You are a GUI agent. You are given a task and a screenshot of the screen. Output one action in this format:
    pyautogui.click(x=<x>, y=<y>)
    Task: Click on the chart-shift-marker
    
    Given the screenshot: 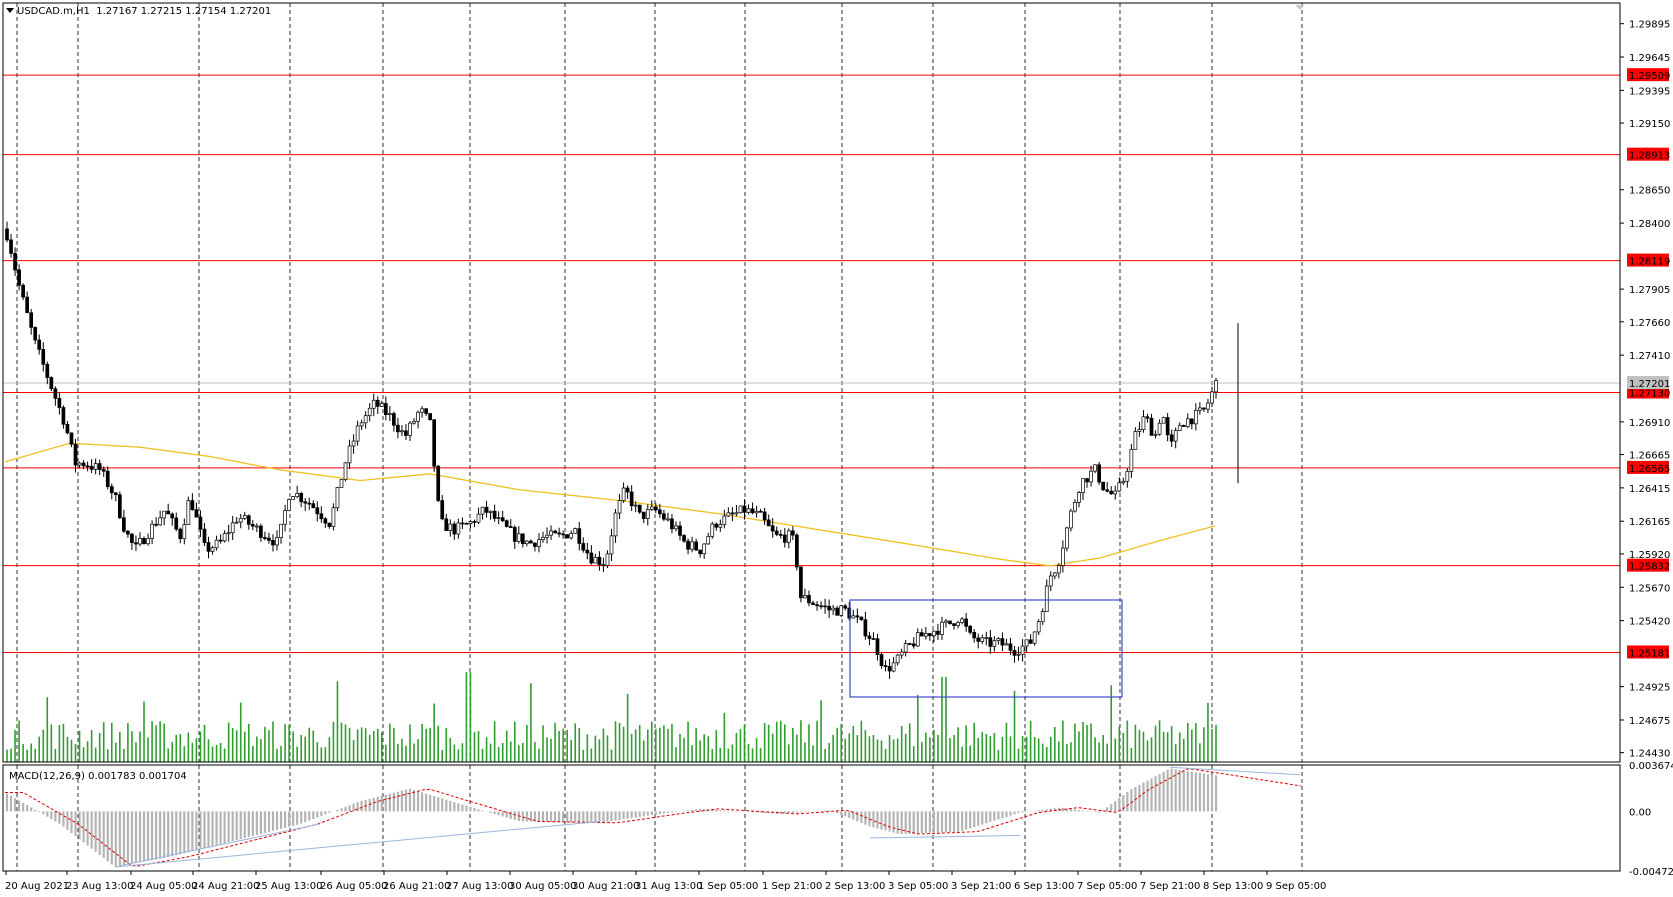 What is the action you would take?
    pyautogui.click(x=1300, y=7)
    